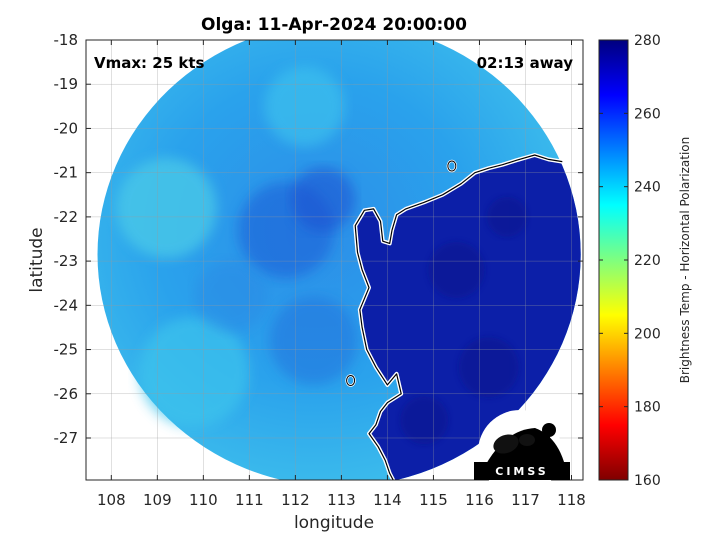 The image size is (720, 540). What do you see at coordinates (647, 408) in the screenshot?
I see `colorbar-tick-label: 180` at bounding box center [647, 408].